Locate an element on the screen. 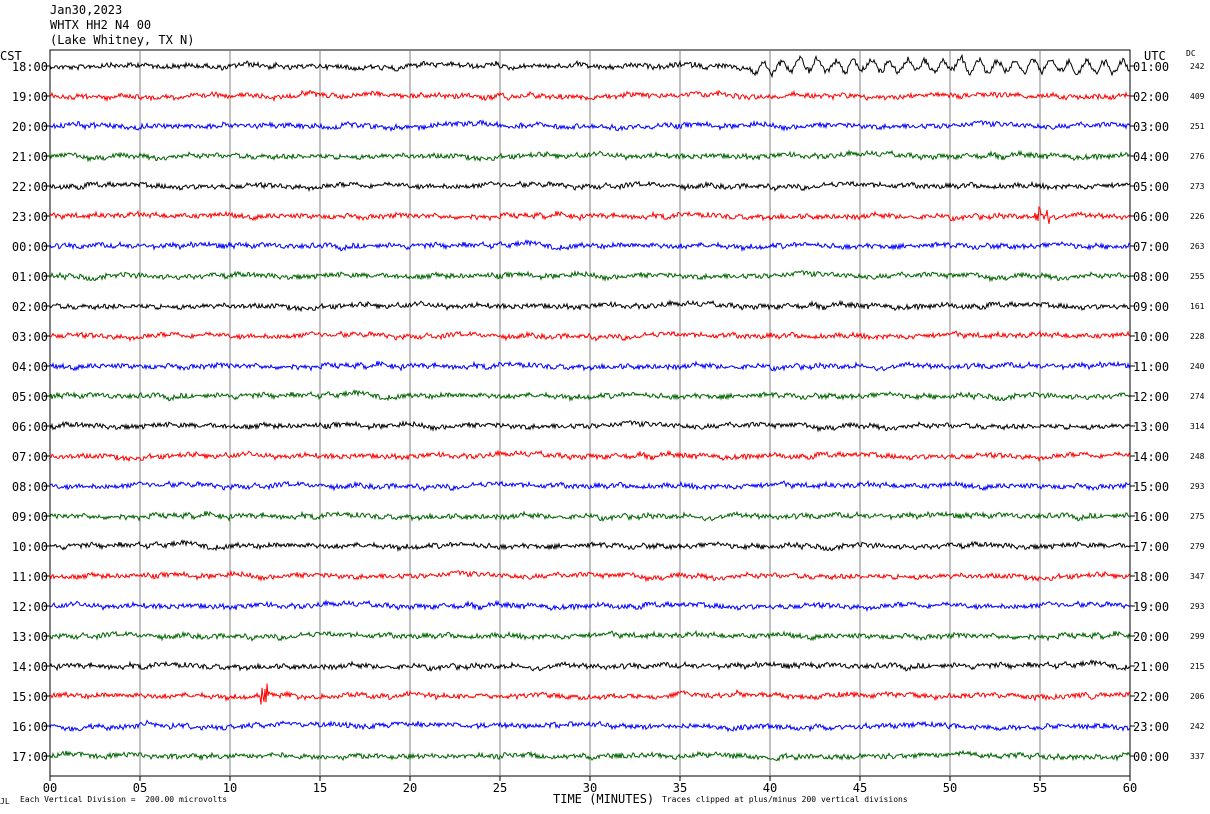  cst-label: 09:00 is located at coordinates (30, 517).